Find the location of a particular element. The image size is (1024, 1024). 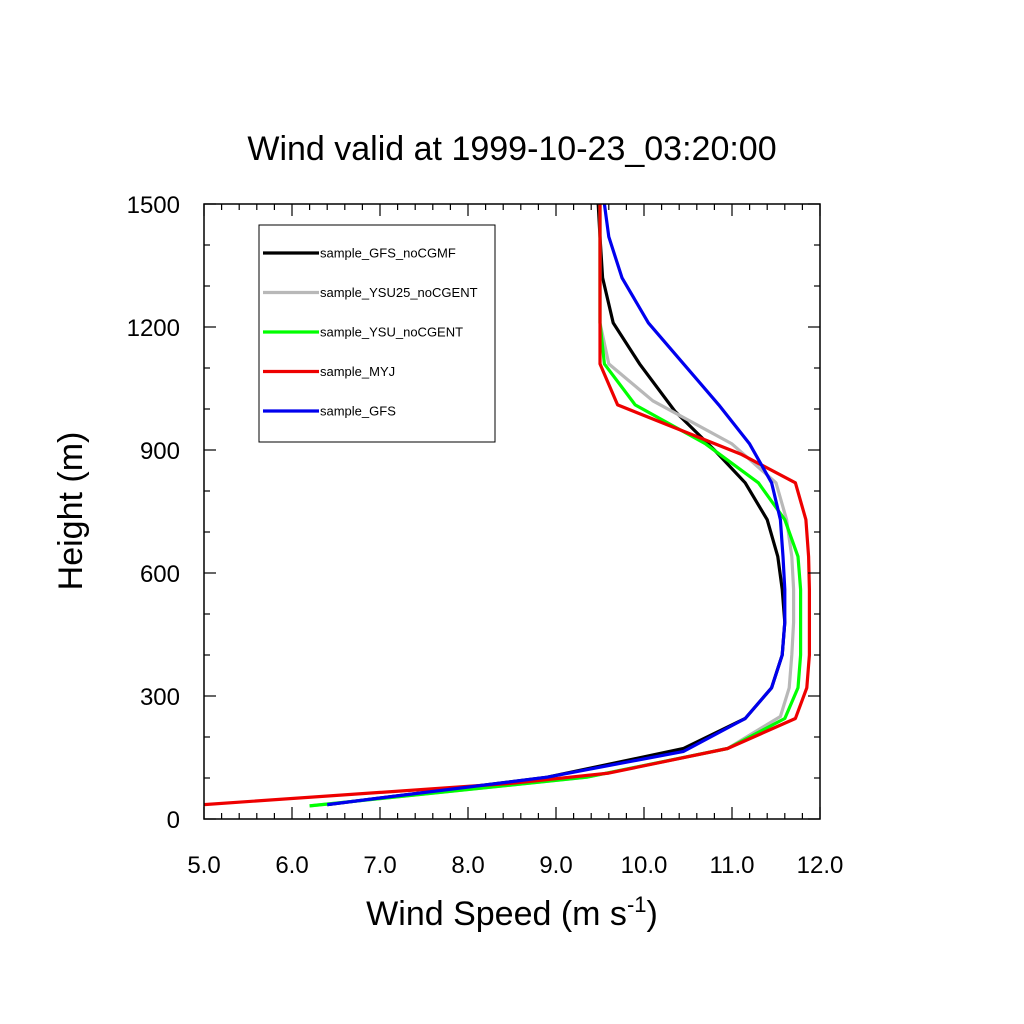

legend-label: sample_YSU25_noCGENT is located at coordinates (399, 292).